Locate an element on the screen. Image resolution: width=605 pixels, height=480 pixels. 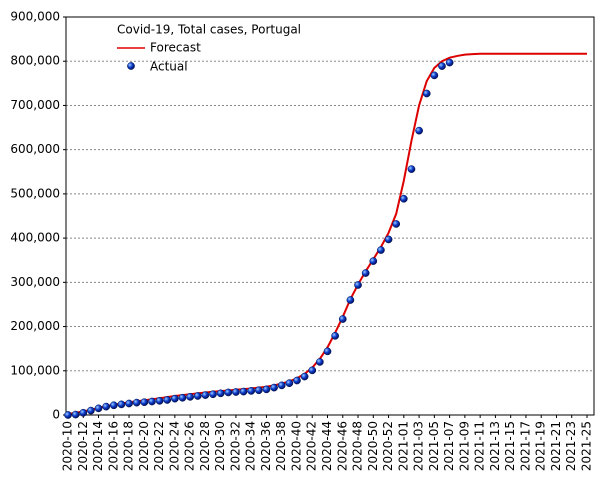
x-tick-label: 2020-50 is located at coordinates (373, 446).